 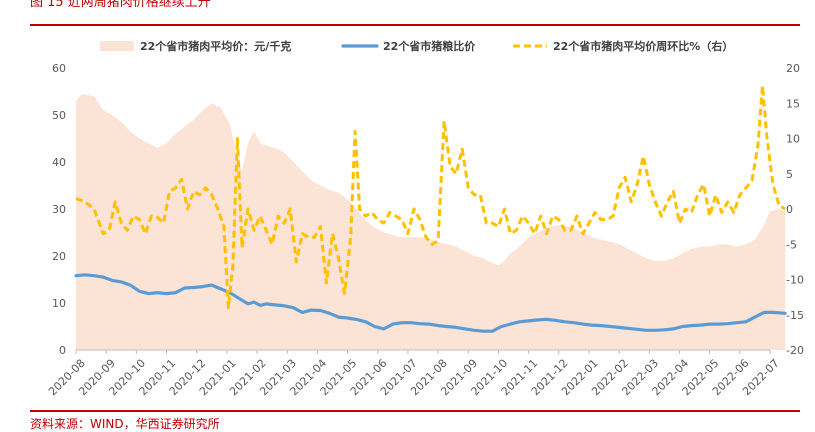 I want to click on y-right-tick-label: 15, so click(x=793, y=103).